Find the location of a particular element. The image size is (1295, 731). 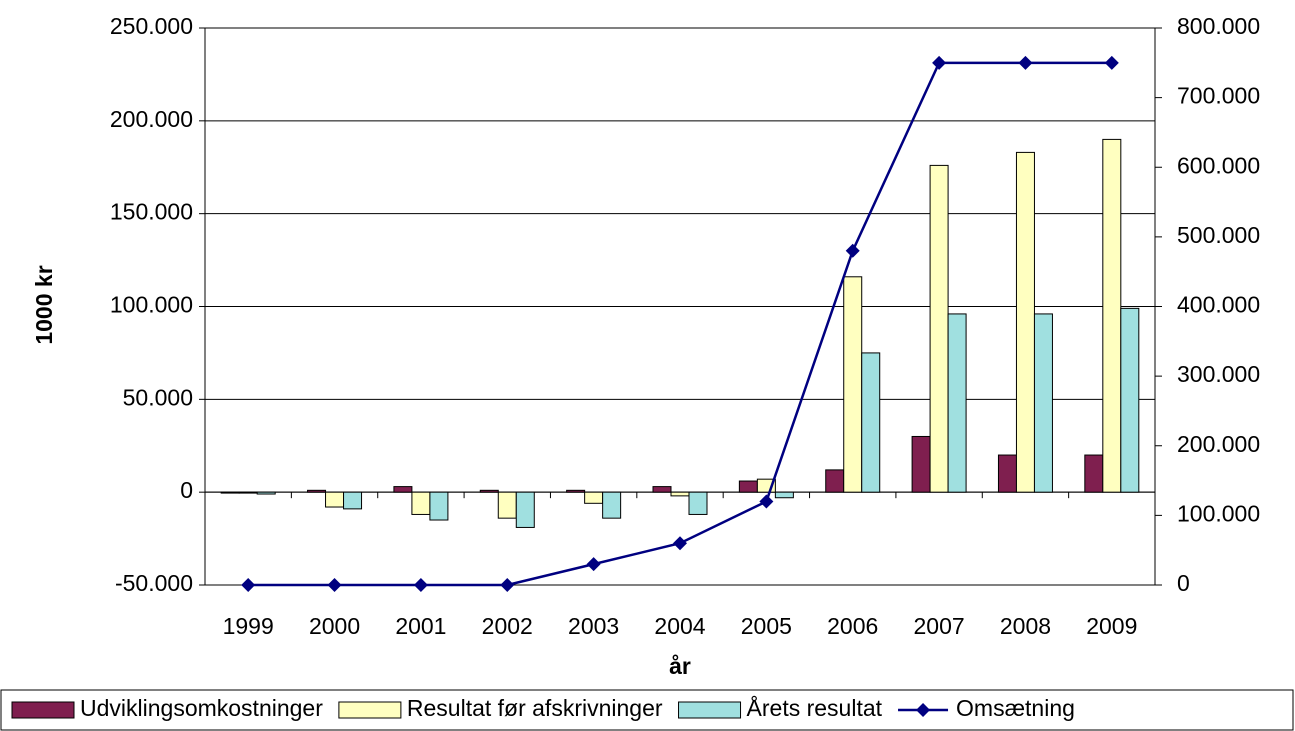

y2-tick-label: 500.000 is located at coordinates (1218, 235).